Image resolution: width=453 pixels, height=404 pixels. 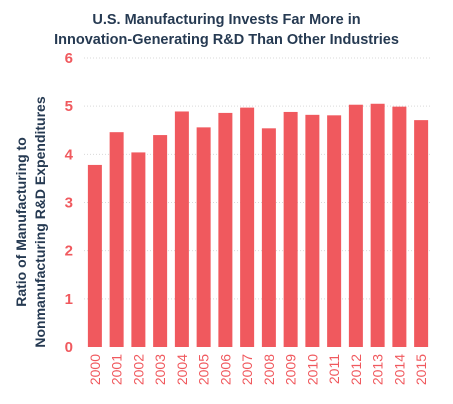 What do you see at coordinates (247, 227) in the screenshot?
I see `bar-2007` at bounding box center [247, 227].